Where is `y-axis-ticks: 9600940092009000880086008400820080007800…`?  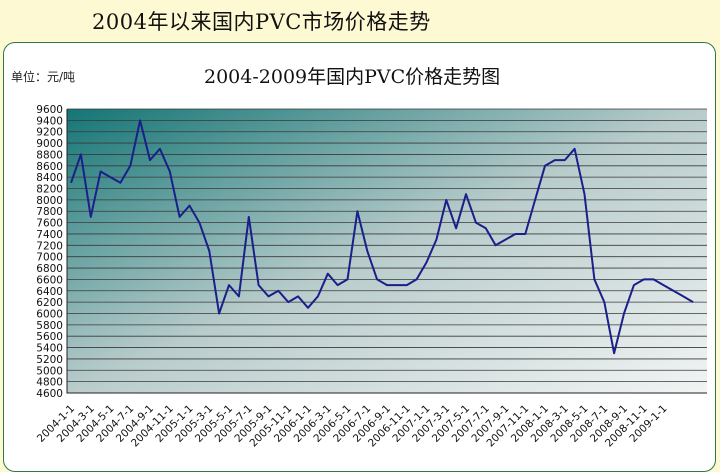
y-axis-ticks: 9600940092009000880086008400820080007800… is located at coordinates (49, 252).